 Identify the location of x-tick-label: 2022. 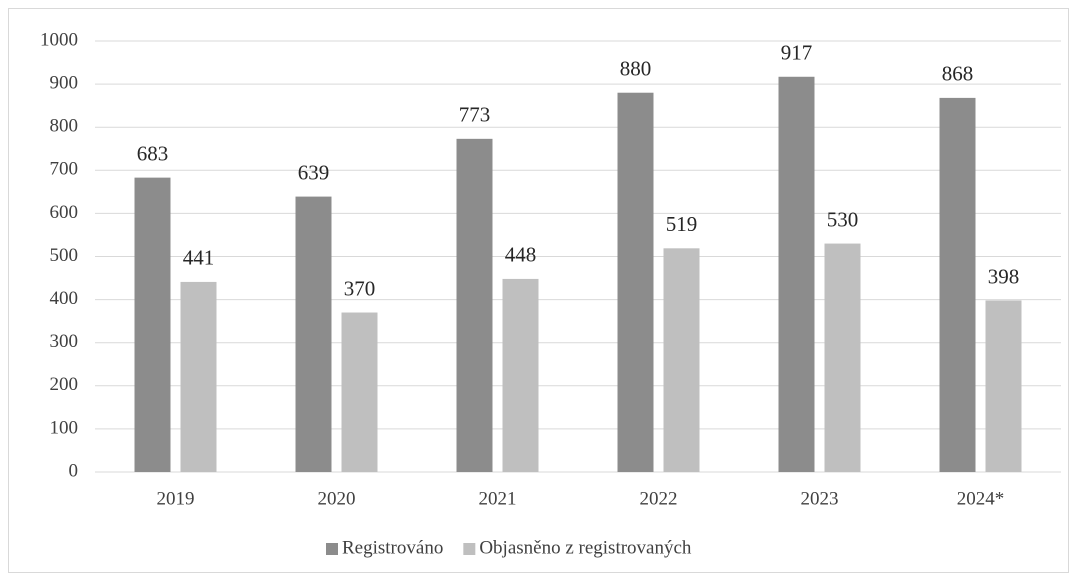
(659, 498).